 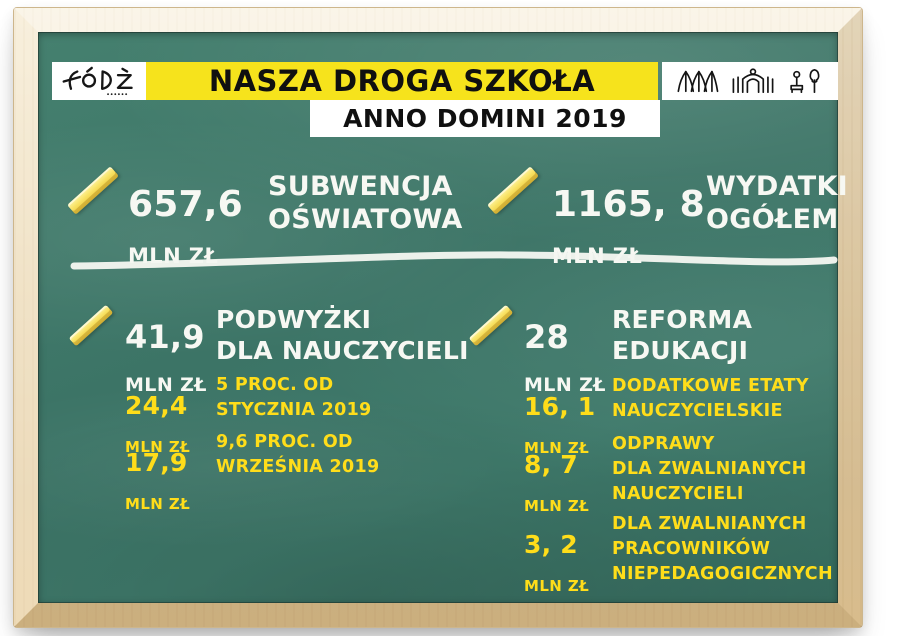 I want to click on item-label: ODPRAWY DLA ZWALNIANYCH NAUCZYCIELI, so click(x=709, y=469).